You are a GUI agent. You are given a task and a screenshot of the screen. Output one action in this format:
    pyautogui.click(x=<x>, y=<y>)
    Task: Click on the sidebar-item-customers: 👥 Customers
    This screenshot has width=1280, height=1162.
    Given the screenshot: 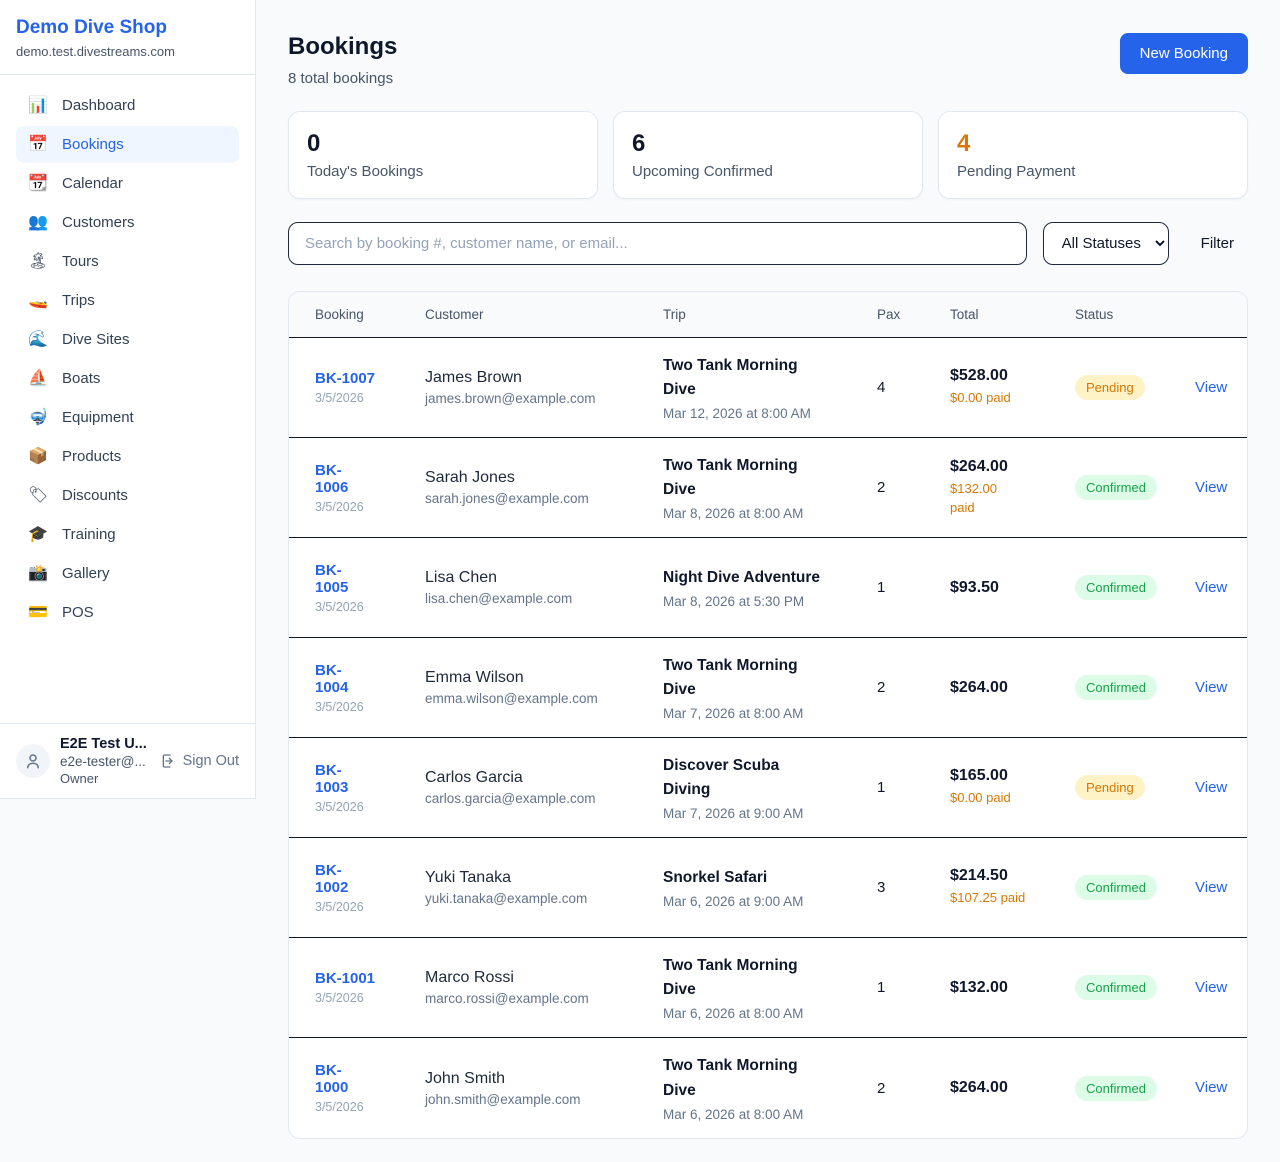 What is the action you would take?
    pyautogui.click(x=127, y=222)
    